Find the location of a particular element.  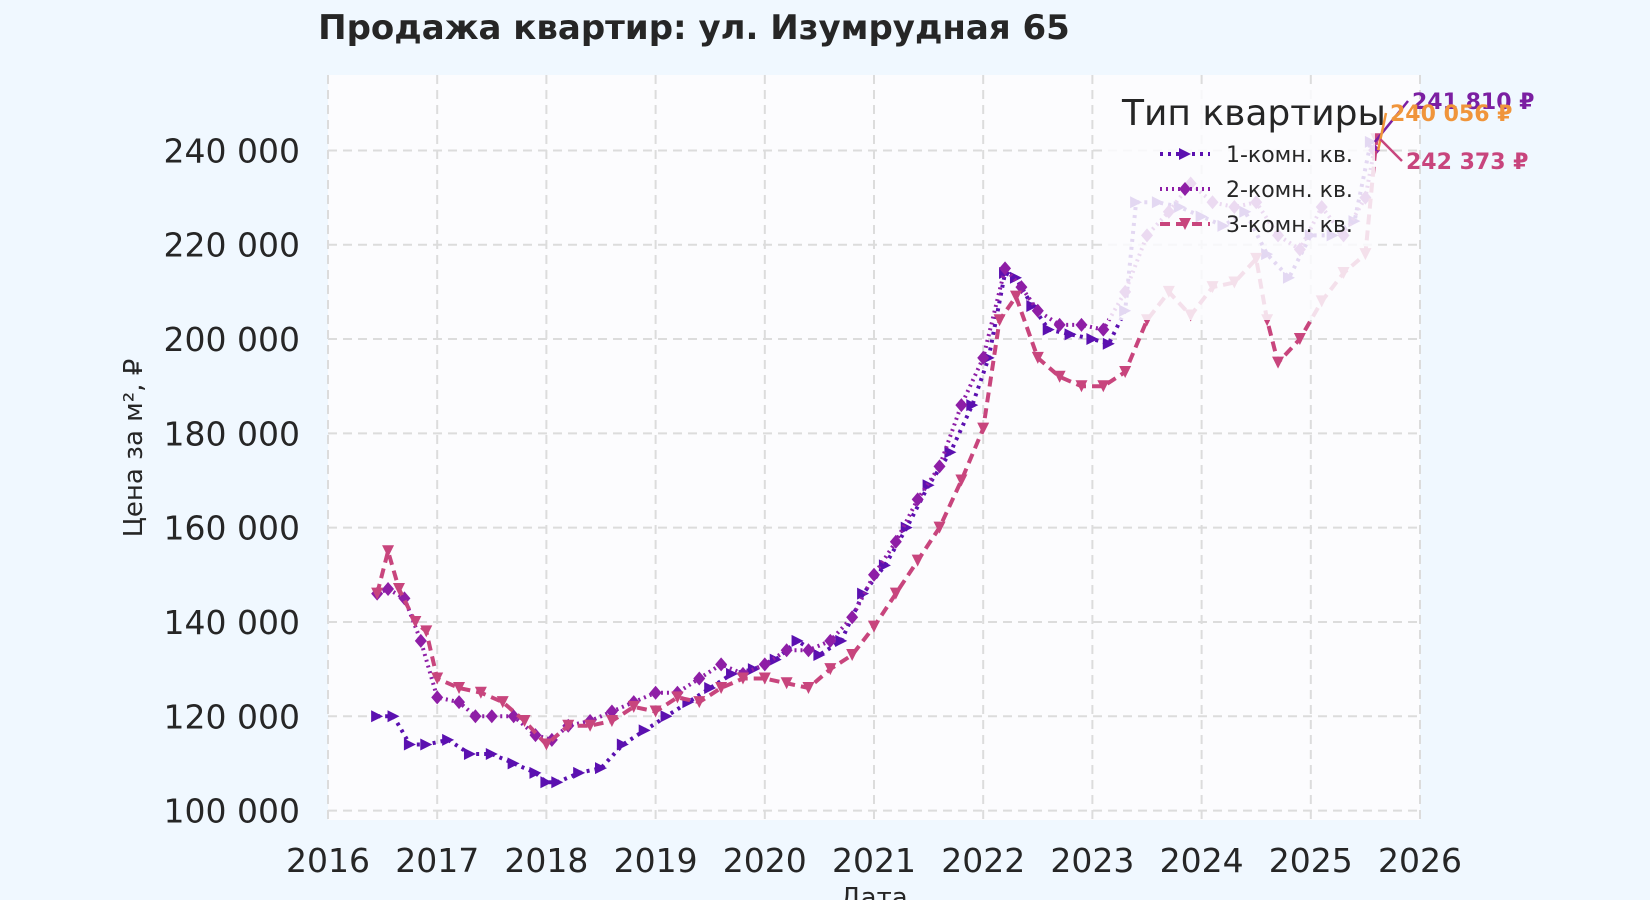

y-tick-label: 160 000 is located at coordinates (232, 528).